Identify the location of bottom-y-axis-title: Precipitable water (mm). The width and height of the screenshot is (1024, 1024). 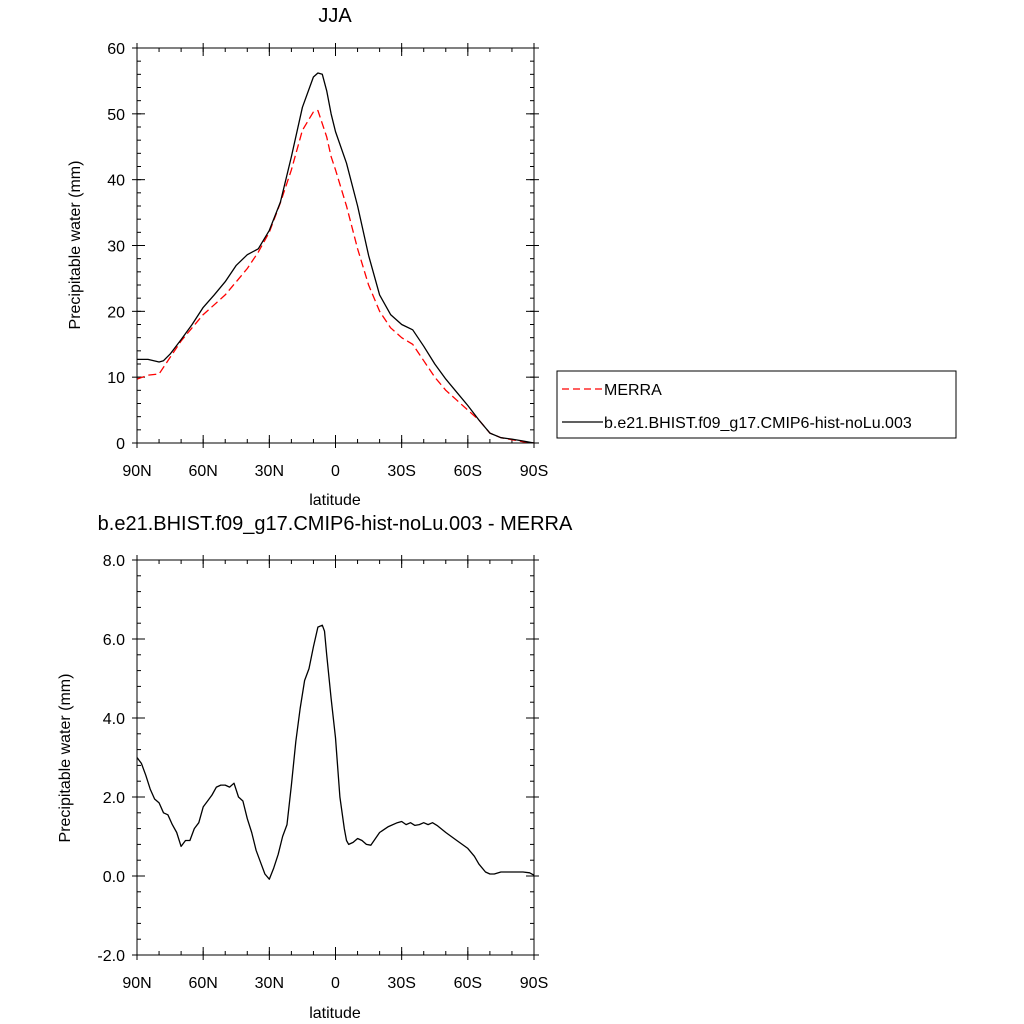
(65, 758).